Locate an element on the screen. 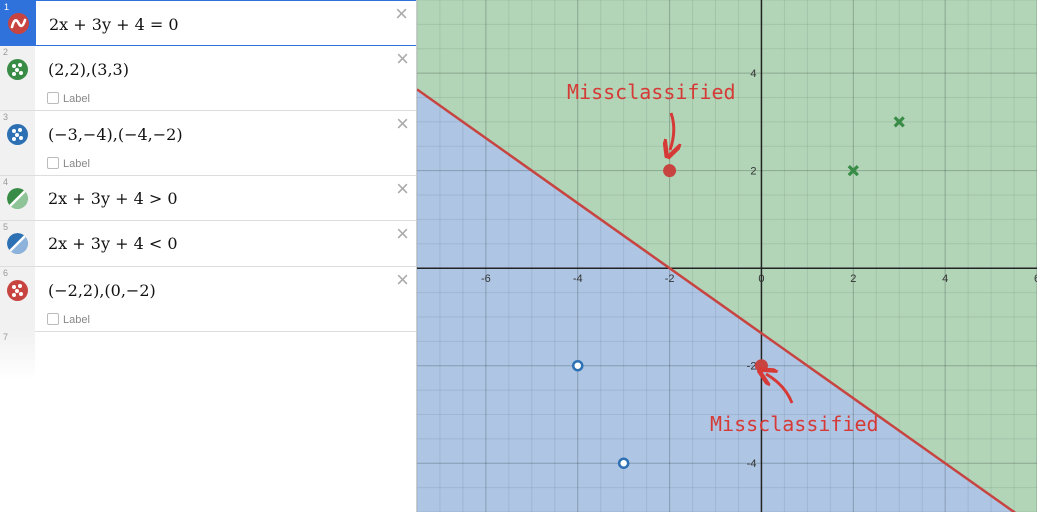 The height and width of the screenshot is (512, 1037). expression-tab-7: 7 is located at coordinates (17, 356).